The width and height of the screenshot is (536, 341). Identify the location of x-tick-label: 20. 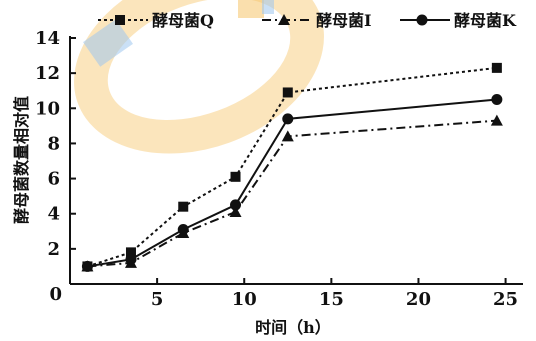
(418, 299).